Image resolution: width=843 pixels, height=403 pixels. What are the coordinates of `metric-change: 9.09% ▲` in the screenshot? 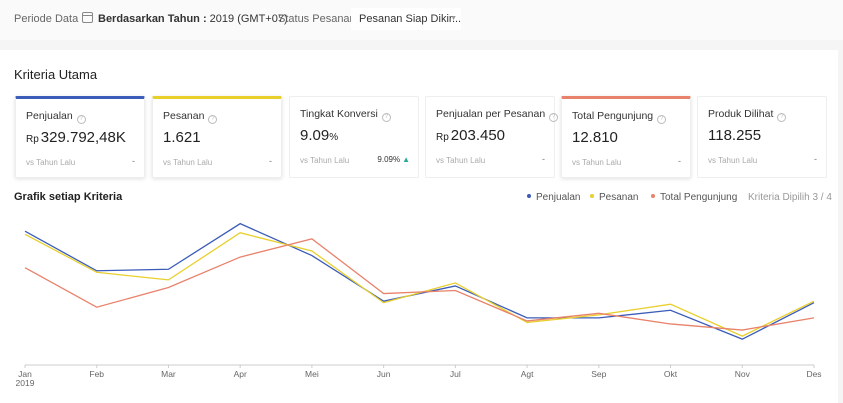 It's located at (393, 159).